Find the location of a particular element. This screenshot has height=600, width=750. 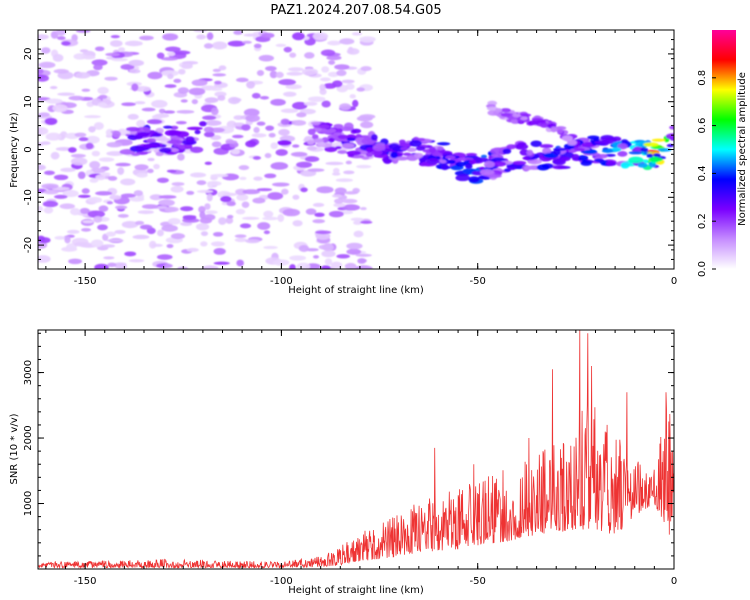

figure-title: PAZ1.2024.207.08.54.G05 is located at coordinates (355, 10).